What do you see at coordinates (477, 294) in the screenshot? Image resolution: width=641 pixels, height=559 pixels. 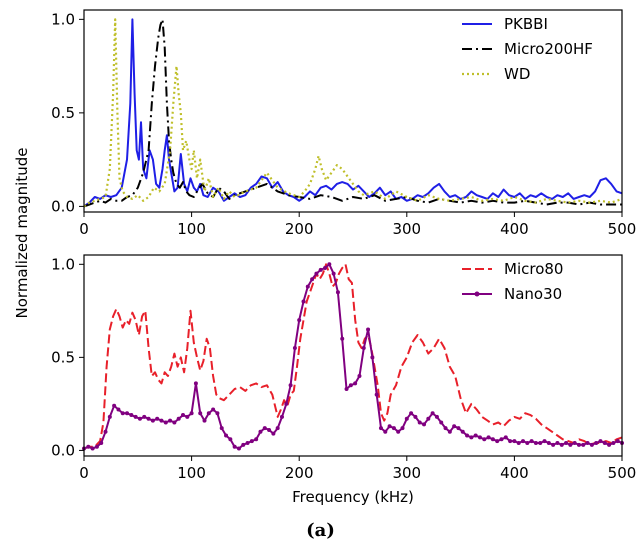 I see `legend-marker-Nano30` at bounding box center [477, 294].